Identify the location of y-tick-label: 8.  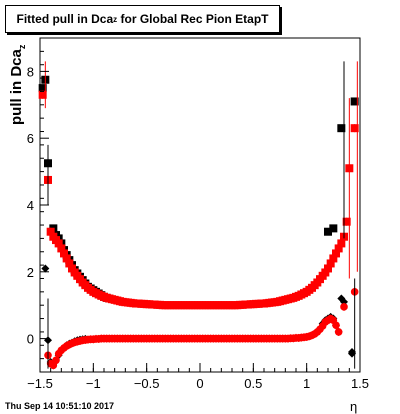
(30, 71).